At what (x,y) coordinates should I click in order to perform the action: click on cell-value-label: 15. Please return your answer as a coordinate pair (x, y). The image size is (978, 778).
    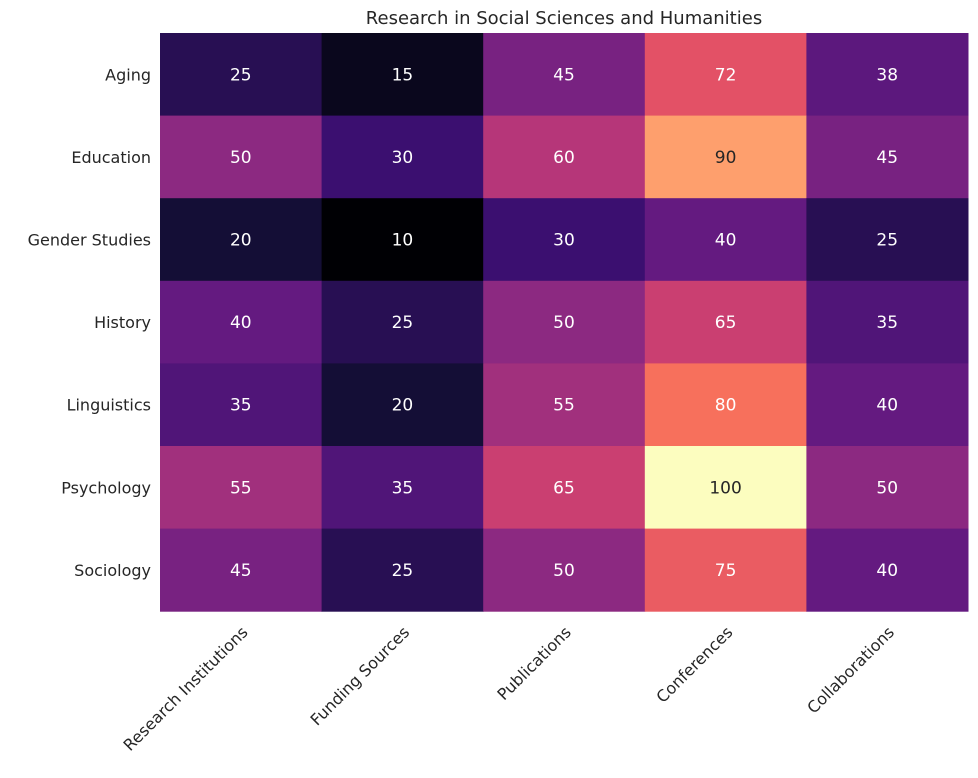
    Looking at the image, I should click on (403, 75).